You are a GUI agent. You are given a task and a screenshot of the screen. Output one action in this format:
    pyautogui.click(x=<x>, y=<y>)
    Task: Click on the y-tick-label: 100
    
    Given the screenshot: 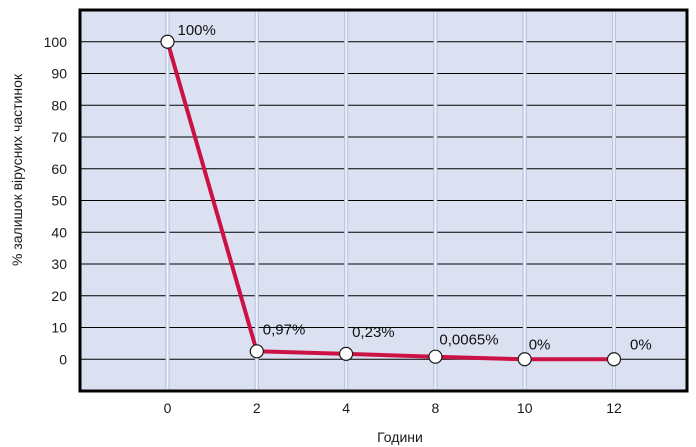 What is the action you would take?
    pyautogui.click(x=56, y=42)
    